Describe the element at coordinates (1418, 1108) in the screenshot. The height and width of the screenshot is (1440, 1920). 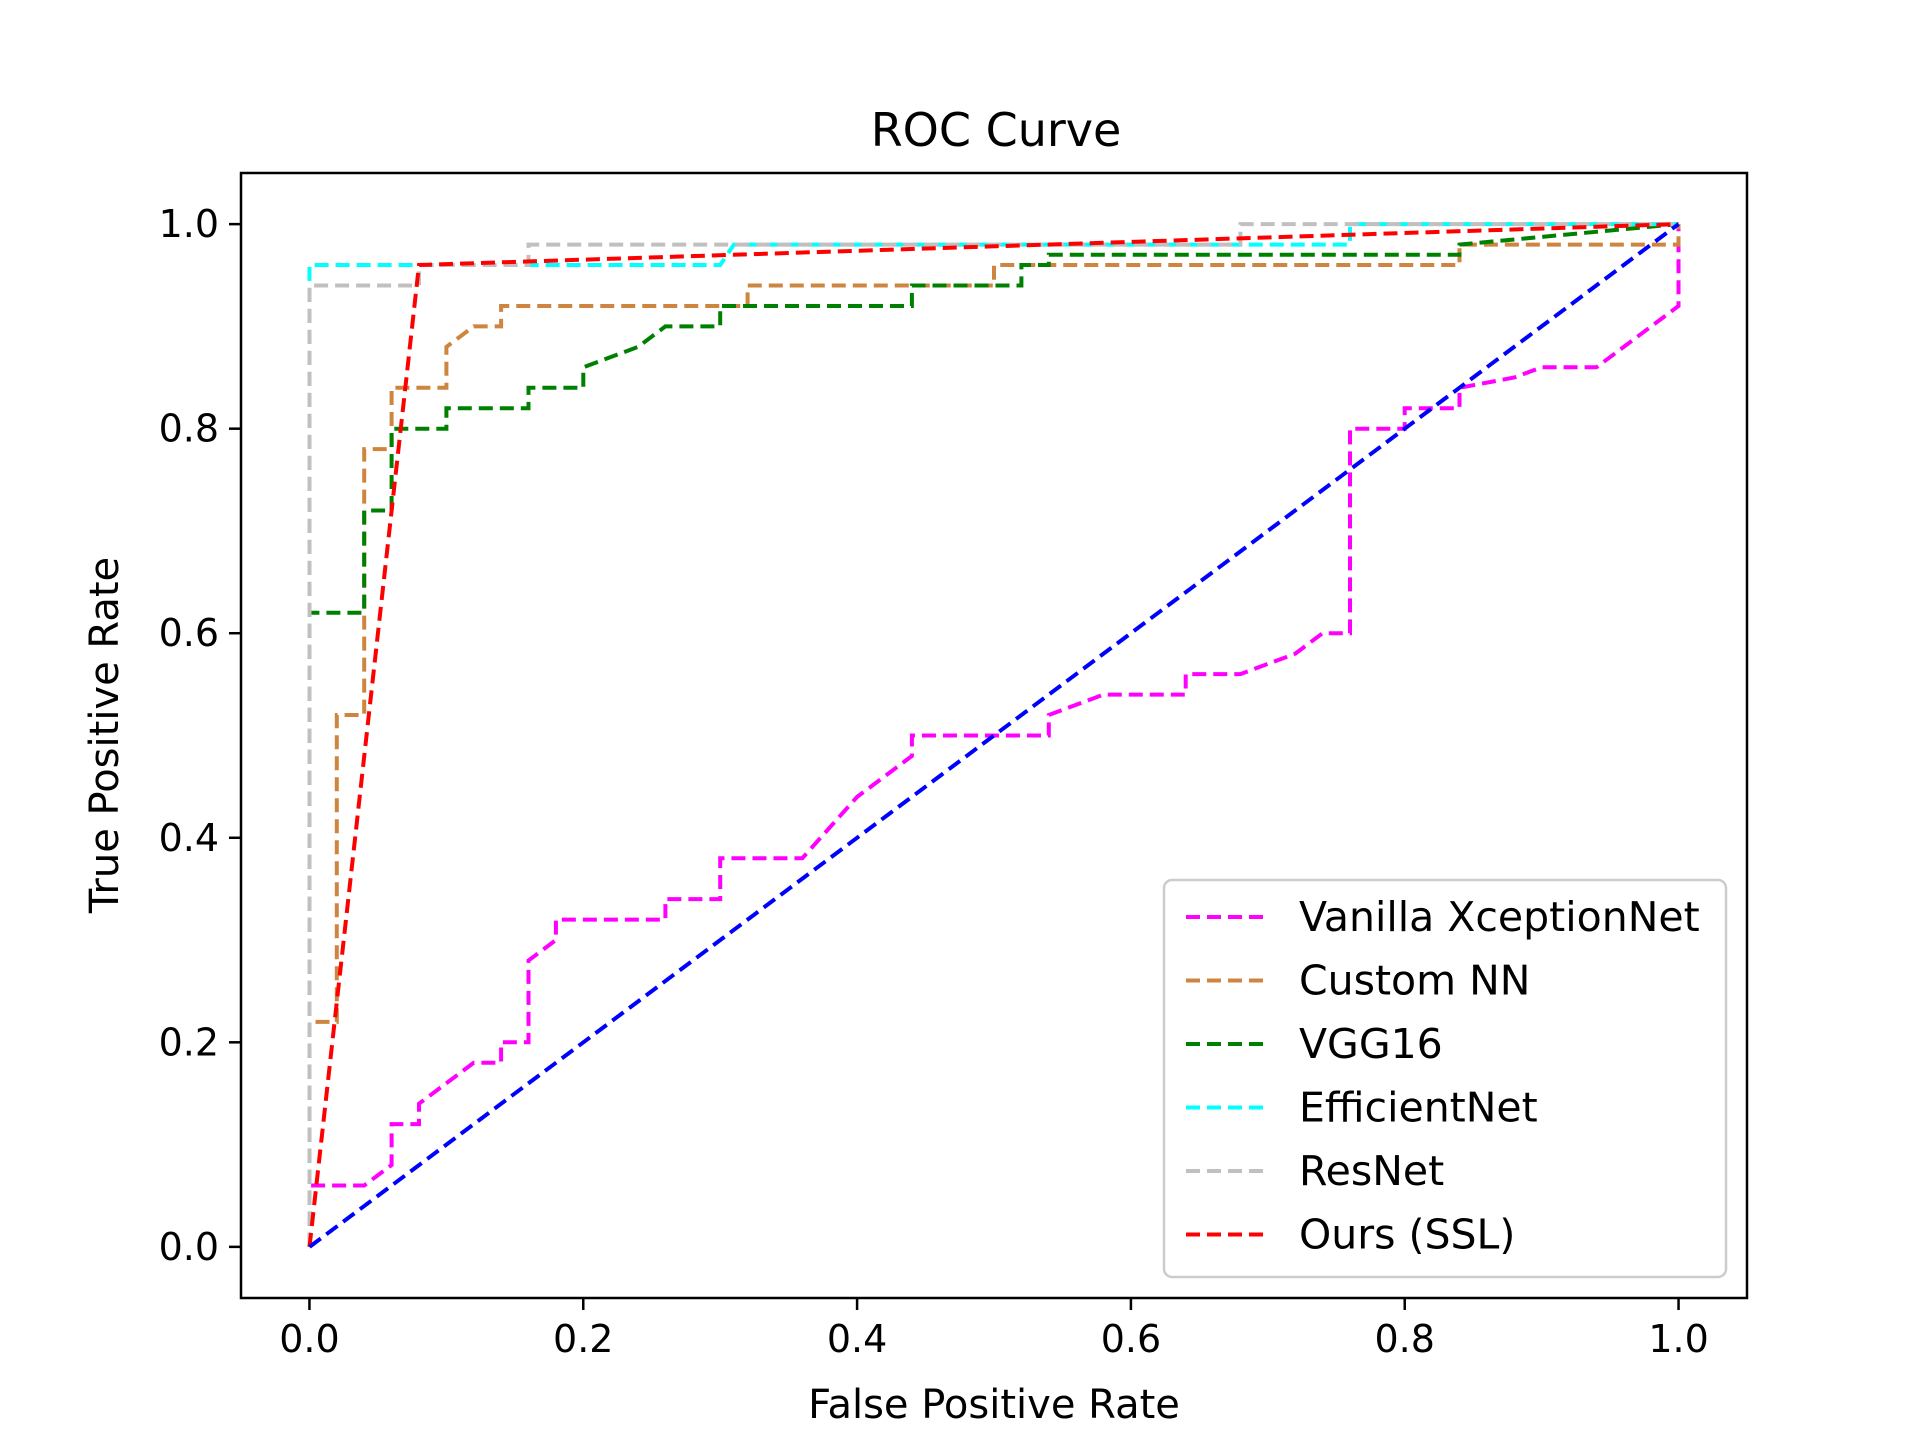
I see `legend-label-efficientnet: EfficientNet` at that location.